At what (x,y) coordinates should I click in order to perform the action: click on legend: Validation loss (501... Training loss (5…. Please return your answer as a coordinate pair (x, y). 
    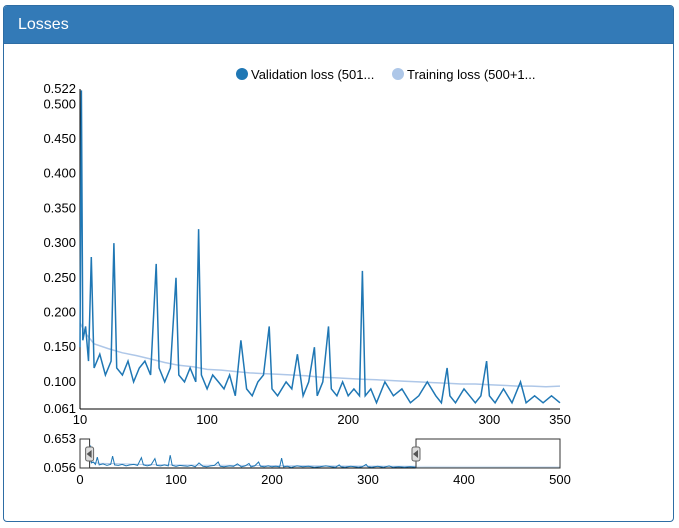
    Looking at the image, I should click on (386, 74).